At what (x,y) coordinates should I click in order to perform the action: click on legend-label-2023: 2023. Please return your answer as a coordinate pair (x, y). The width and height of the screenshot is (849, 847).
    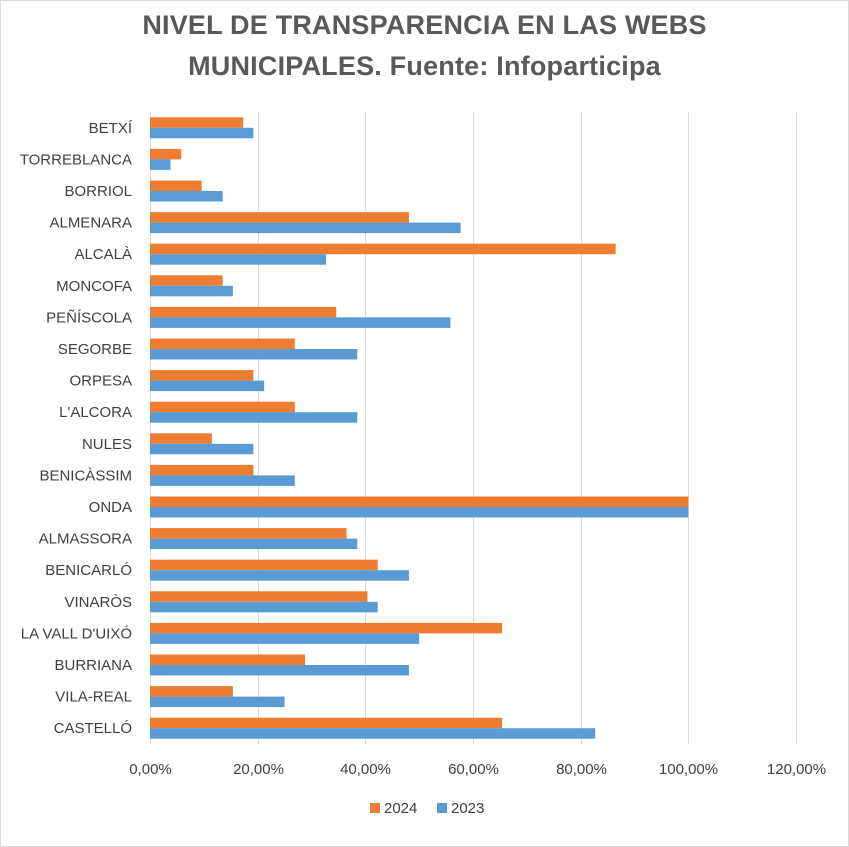
    Looking at the image, I should click on (467, 808).